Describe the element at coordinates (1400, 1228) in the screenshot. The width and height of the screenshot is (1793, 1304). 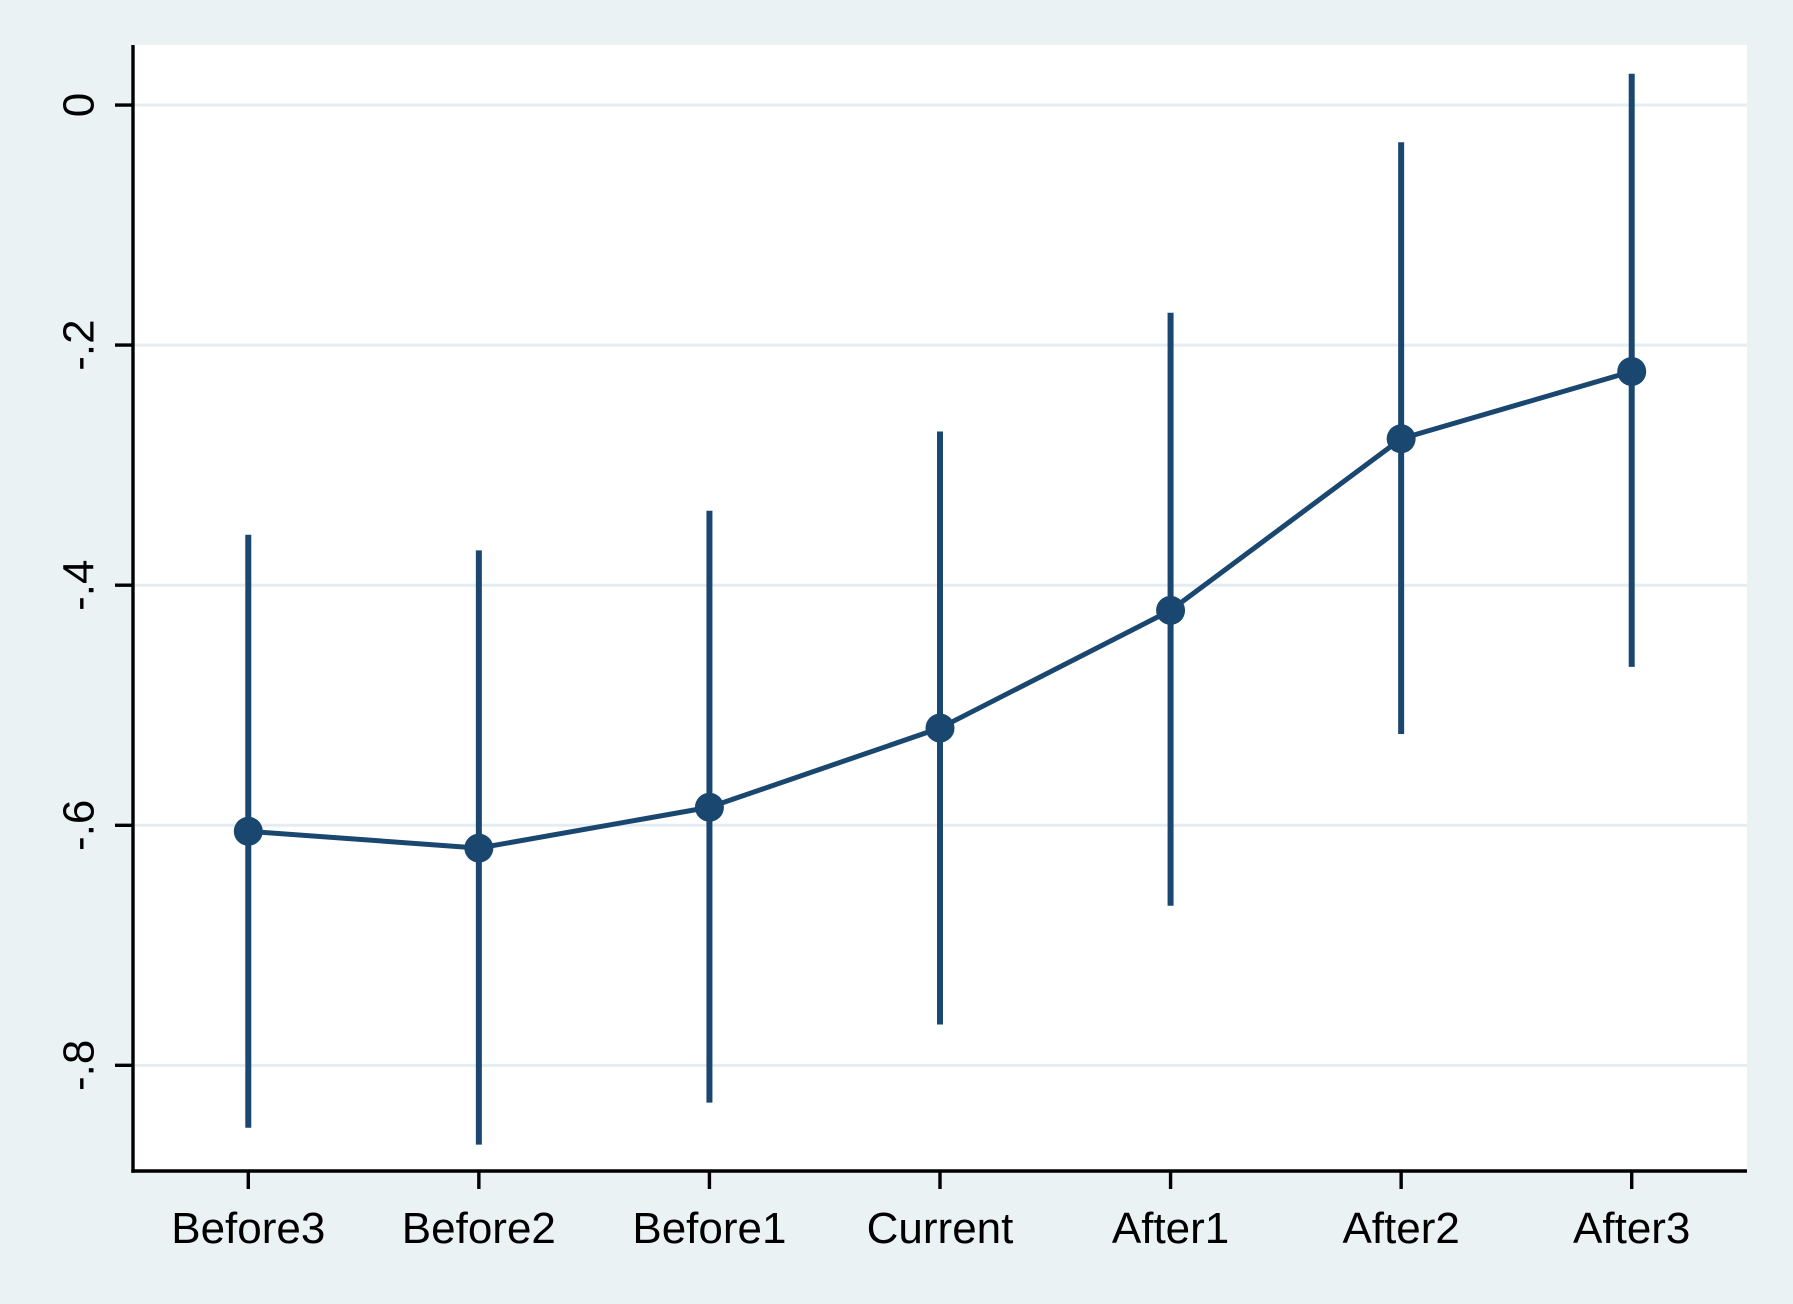
I see `x-tick-label: After2` at that location.